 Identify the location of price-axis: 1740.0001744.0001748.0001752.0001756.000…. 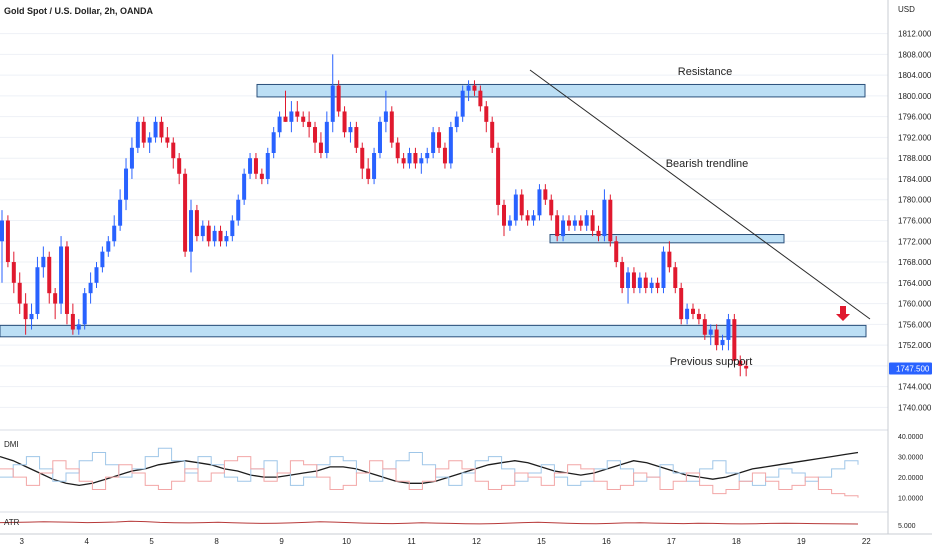
(915, 221).